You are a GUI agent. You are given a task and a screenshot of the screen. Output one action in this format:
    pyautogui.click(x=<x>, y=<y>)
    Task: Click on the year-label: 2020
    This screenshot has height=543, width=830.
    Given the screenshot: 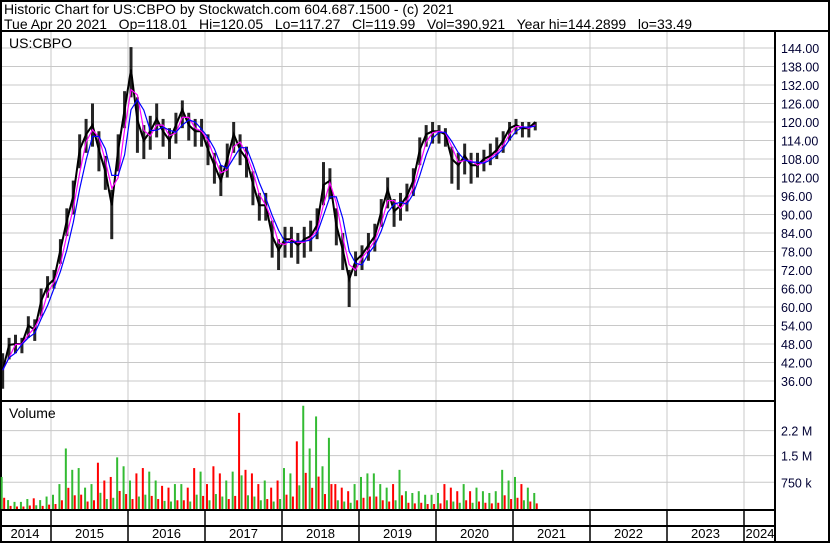 What is the action you would take?
    pyautogui.click(x=474, y=533)
    